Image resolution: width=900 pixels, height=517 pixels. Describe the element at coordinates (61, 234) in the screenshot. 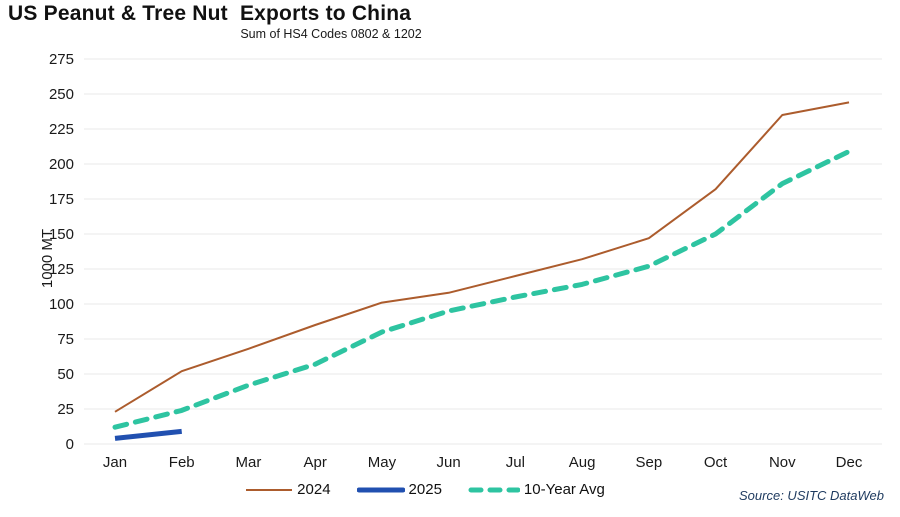

I see `y-tick-label: 150` at that location.